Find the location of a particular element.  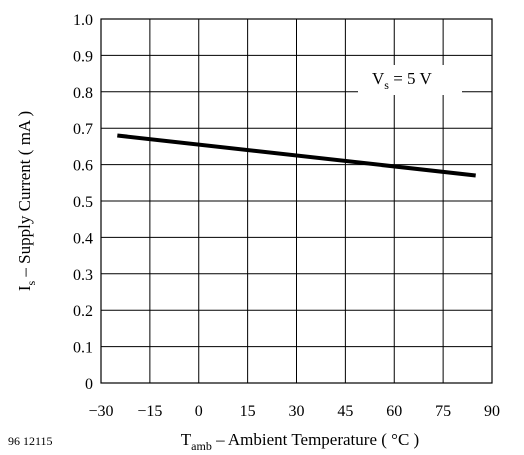

figure-code: 96 12115 is located at coordinates (30, 441).